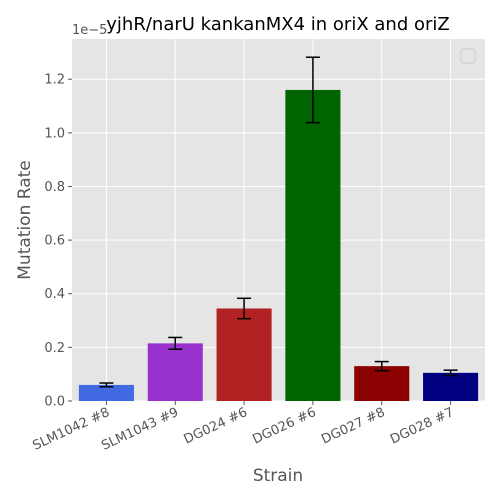  Describe the element at coordinates (278, 476) in the screenshot. I see `x-axis-label: Strain` at that location.